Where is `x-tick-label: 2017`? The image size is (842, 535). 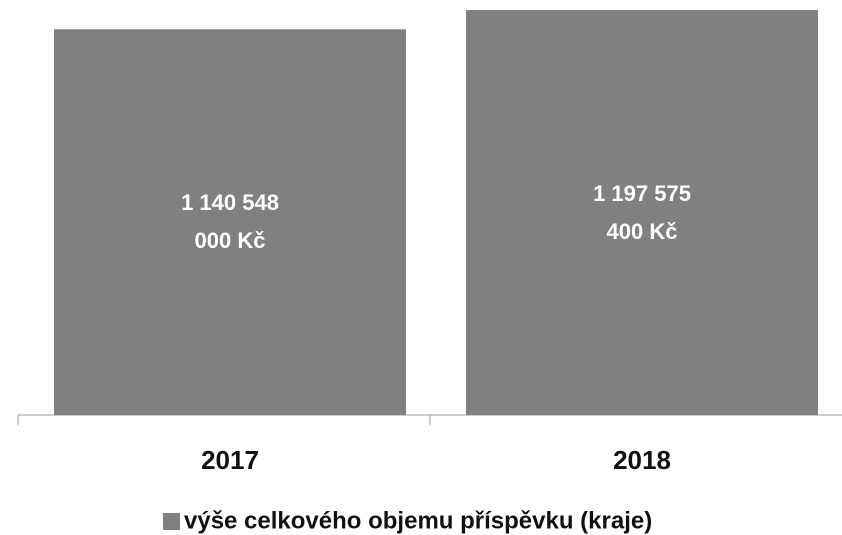
x-tick-label: 2017 is located at coordinates (230, 460).